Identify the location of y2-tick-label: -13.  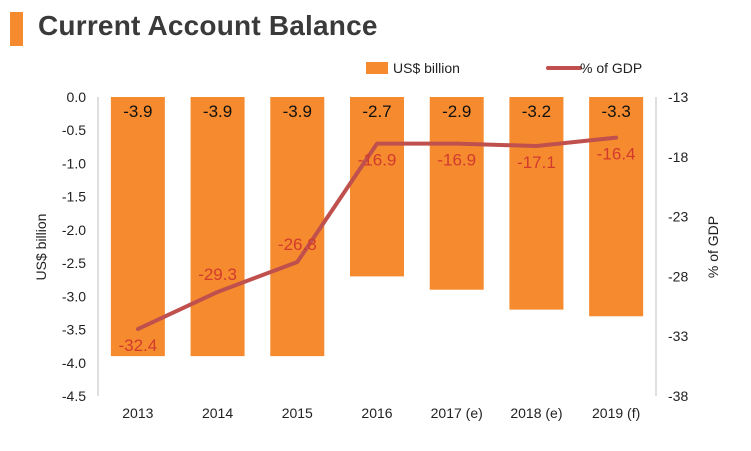
(678, 97).